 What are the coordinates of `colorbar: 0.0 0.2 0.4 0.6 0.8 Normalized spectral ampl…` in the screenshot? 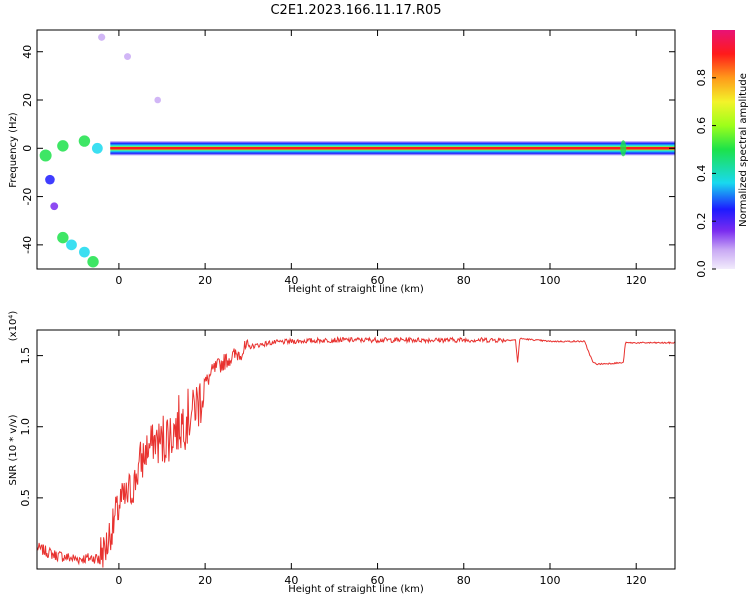 It's located at (722, 154).